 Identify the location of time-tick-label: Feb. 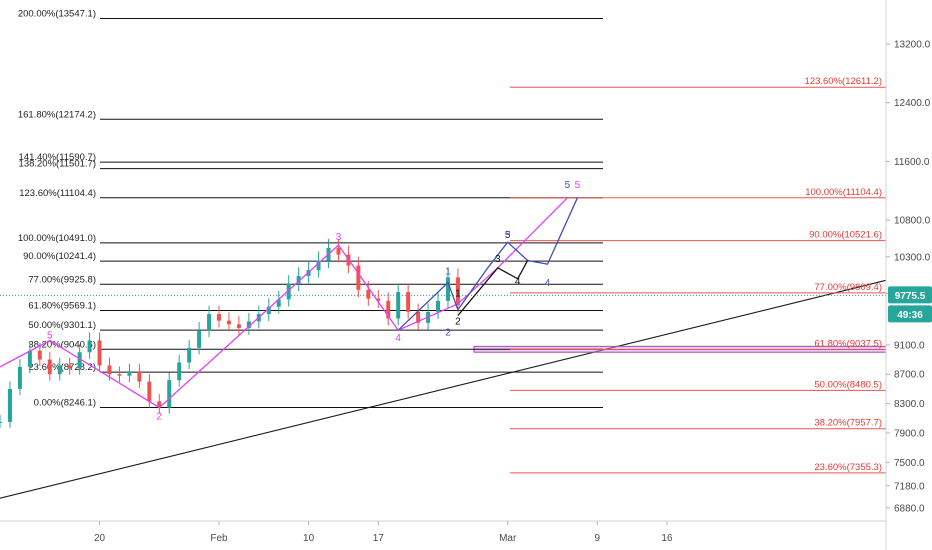
(219, 538).